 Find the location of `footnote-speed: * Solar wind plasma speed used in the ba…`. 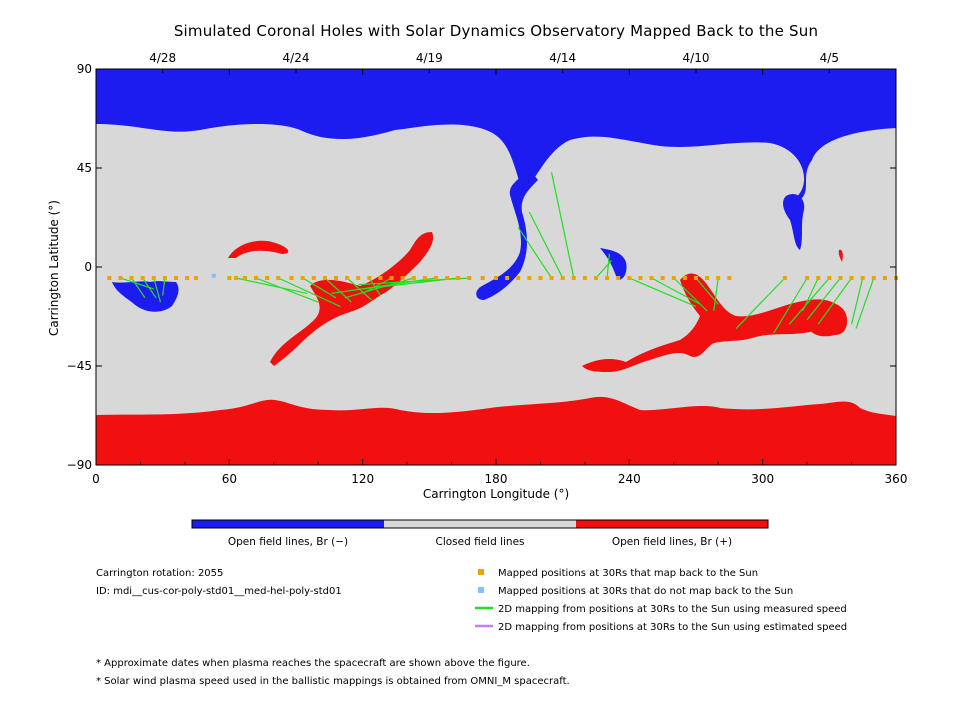

footnote-speed: * Solar wind plasma speed used in the ba… is located at coordinates (333, 681).